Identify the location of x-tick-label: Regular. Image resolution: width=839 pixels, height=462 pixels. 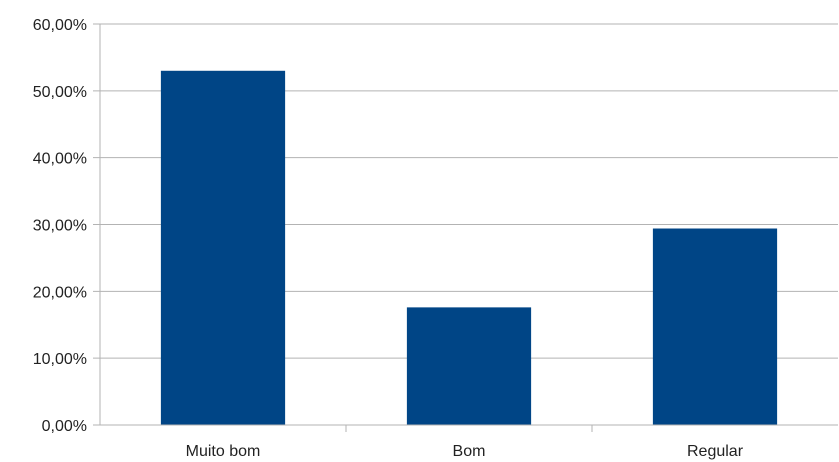
(715, 451).